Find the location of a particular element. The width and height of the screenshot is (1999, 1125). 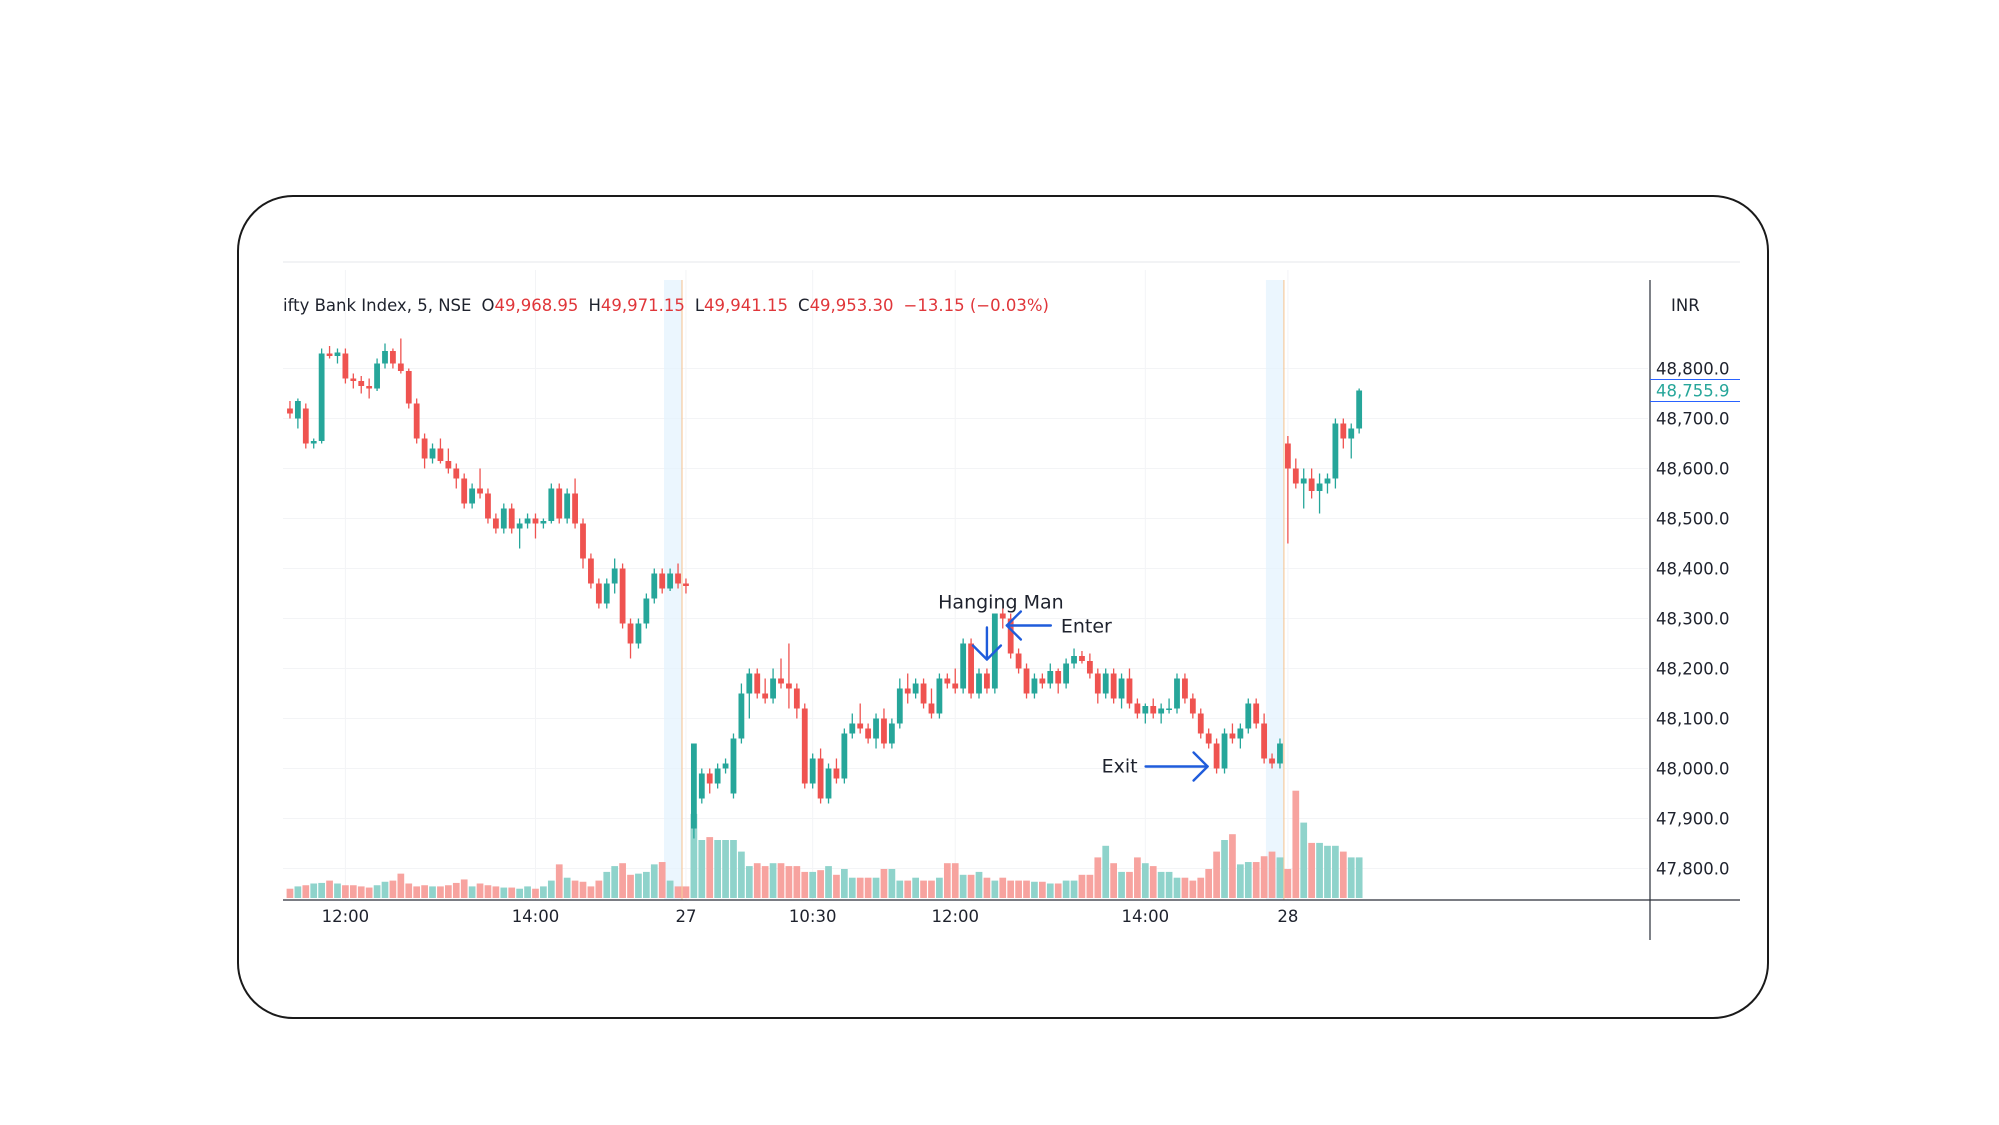

hanging-man-label: Hanging Man is located at coordinates (1001, 603).